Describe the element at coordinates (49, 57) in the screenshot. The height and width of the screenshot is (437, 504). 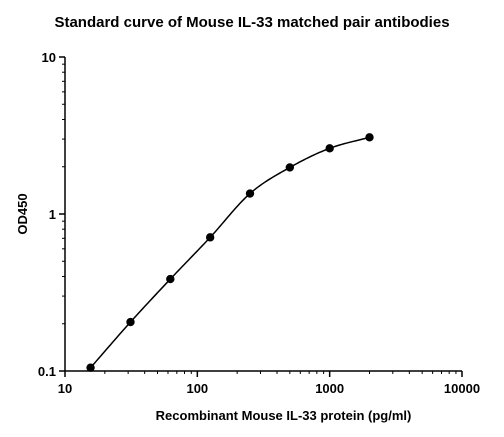
I see `y-tick-label: 10` at that location.